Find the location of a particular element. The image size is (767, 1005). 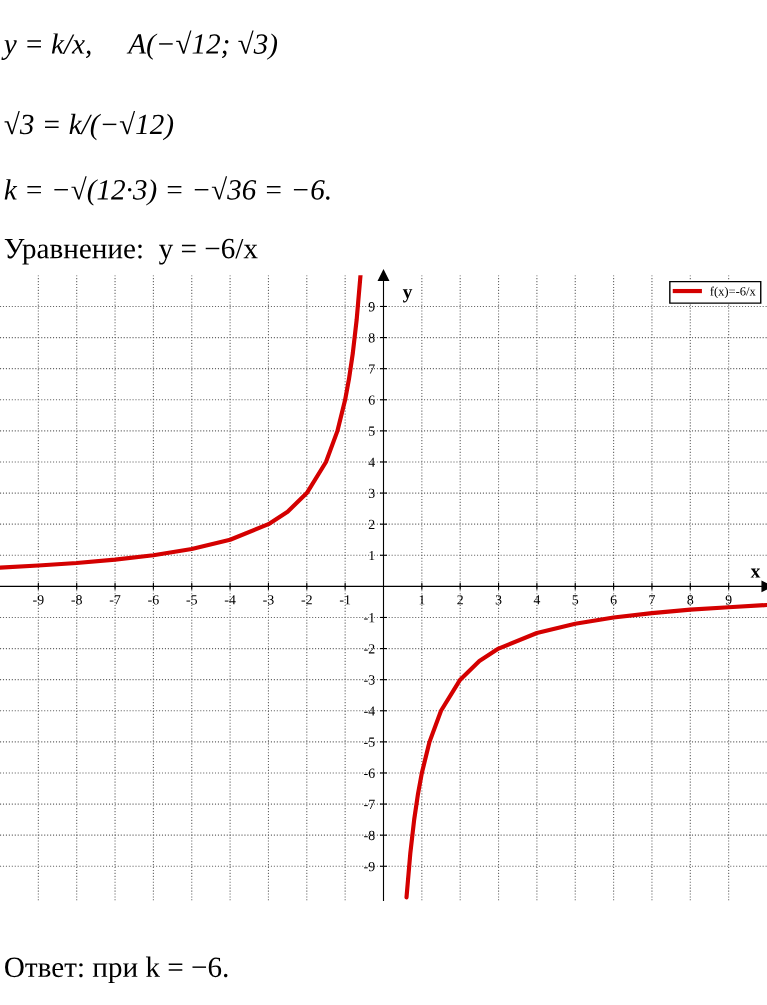

x-tick-label: 1 is located at coordinates (422, 600).